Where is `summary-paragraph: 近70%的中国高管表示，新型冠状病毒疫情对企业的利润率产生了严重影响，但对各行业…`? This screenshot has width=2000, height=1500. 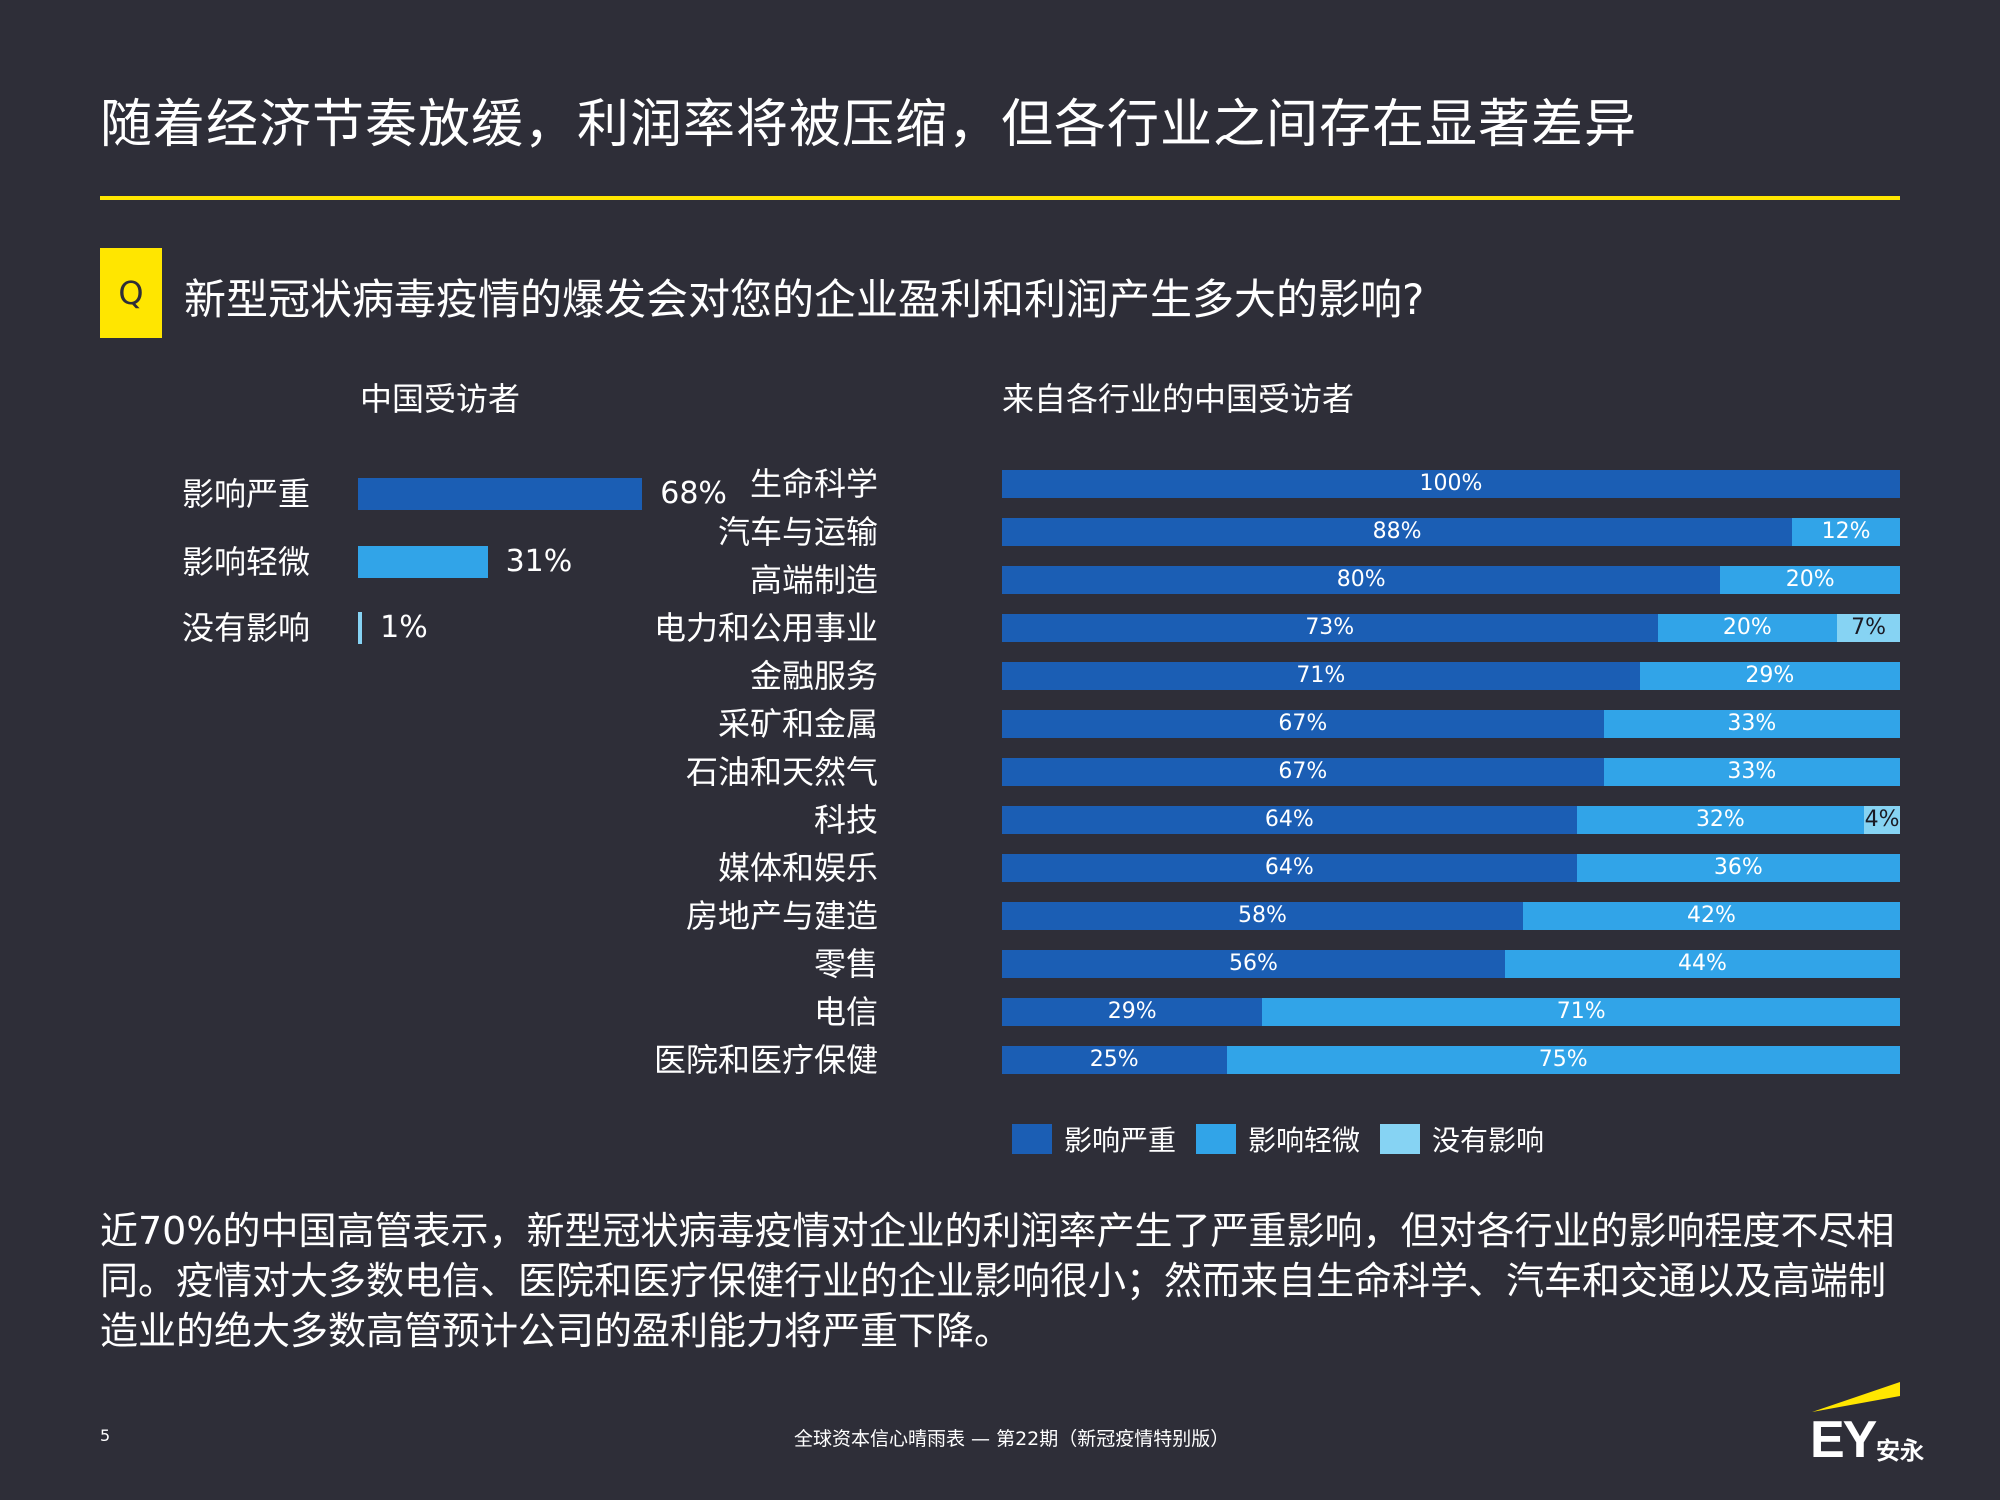
summary-paragraph: 近70%的中国高管表示，新型冠状病毒疫情对企业的利润率产生了严重影响，但对各行业… is located at coordinates (997, 1281).